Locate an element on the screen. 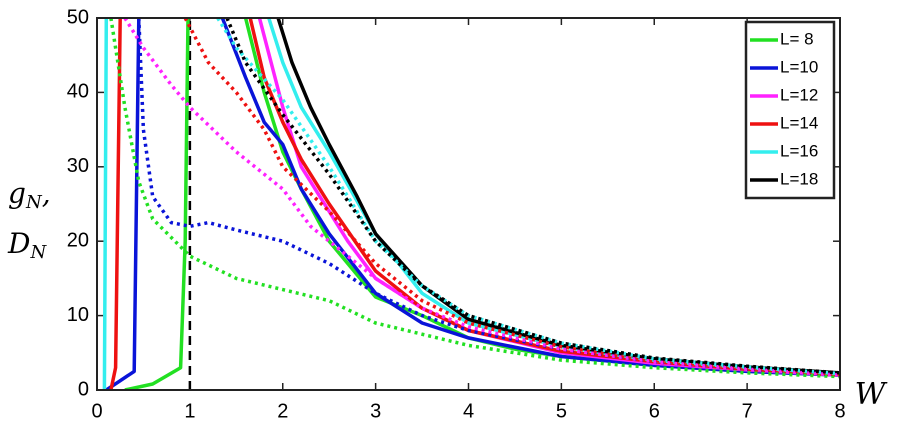 The image size is (904, 436). legend-box is located at coordinates (790, 110).